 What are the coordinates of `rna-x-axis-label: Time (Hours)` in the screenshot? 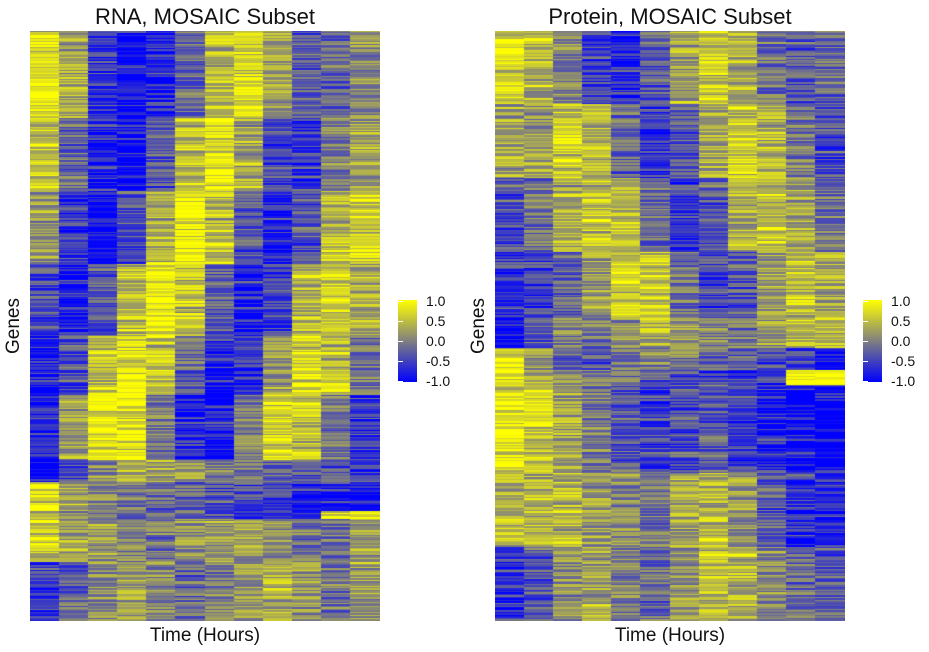 It's located at (205, 635).